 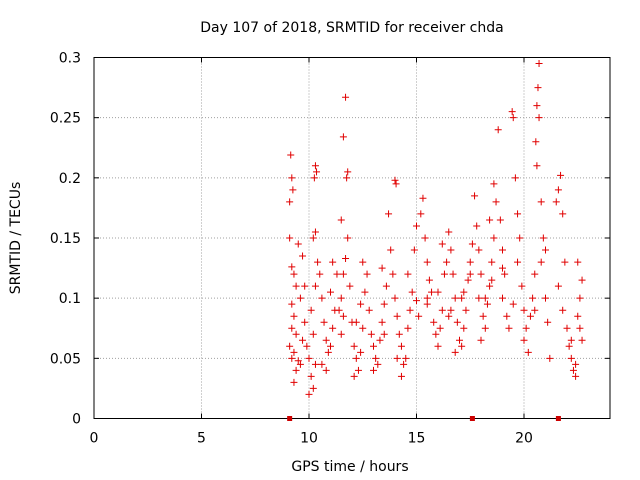 What do you see at coordinates (70, 179) in the screenshot?
I see `y-tick-label: 0.2` at bounding box center [70, 179].